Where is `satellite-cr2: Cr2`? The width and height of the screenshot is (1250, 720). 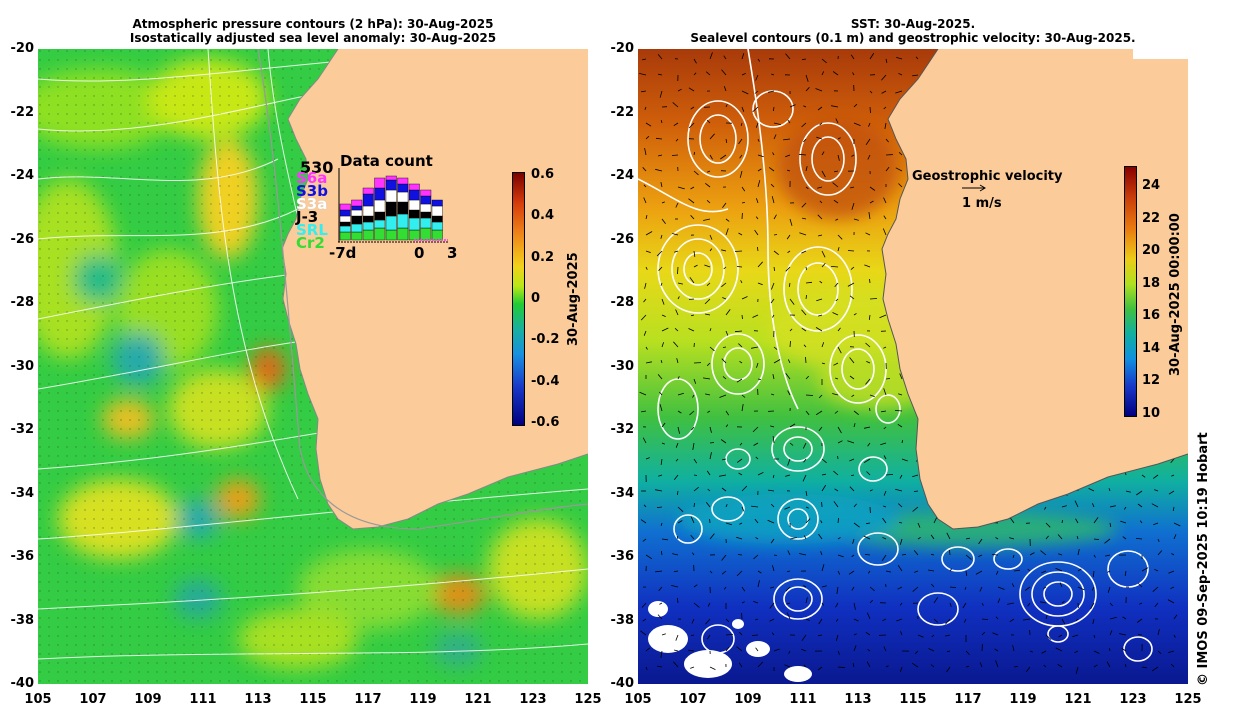
satellite-cr2: Cr2 is located at coordinates (310, 243).